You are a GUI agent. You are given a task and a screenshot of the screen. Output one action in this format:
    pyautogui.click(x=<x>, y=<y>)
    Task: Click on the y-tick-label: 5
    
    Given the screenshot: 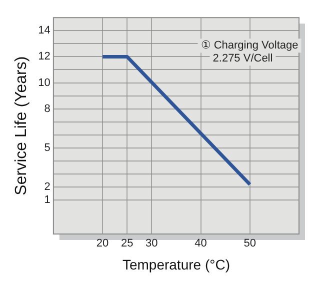 What is the action you would take?
    pyautogui.click(x=47, y=148)
    